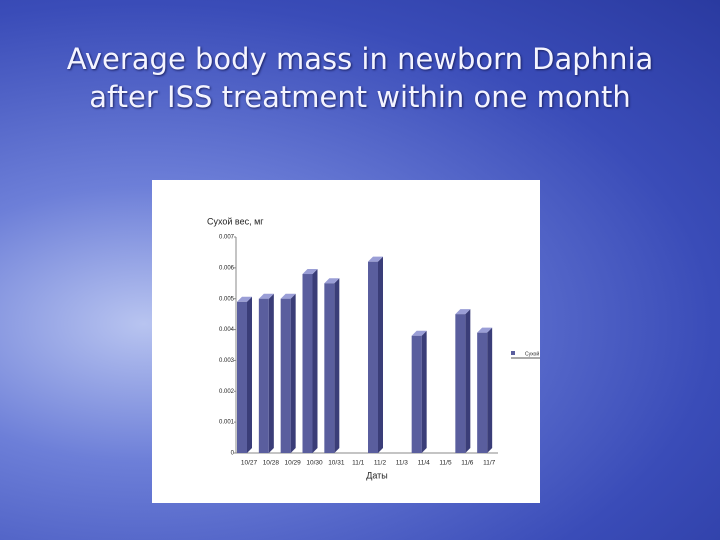  Describe the element at coordinates (358, 463) in the screenshot. I see `x-tick-label: 11/1` at that location.